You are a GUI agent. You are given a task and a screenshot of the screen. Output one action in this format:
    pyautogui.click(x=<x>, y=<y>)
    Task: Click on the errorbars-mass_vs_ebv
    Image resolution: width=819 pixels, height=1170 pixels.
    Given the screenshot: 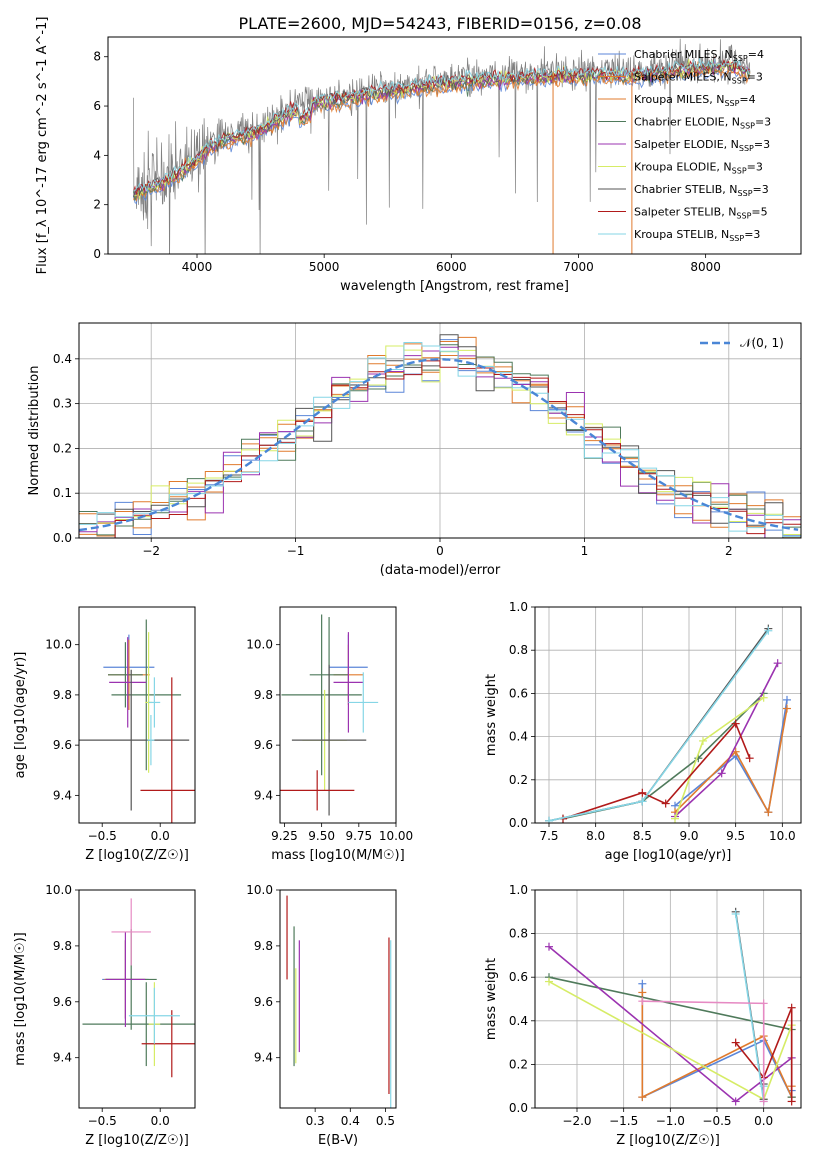 What is the action you would take?
    pyautogui.click(x=339, y=1001)
    